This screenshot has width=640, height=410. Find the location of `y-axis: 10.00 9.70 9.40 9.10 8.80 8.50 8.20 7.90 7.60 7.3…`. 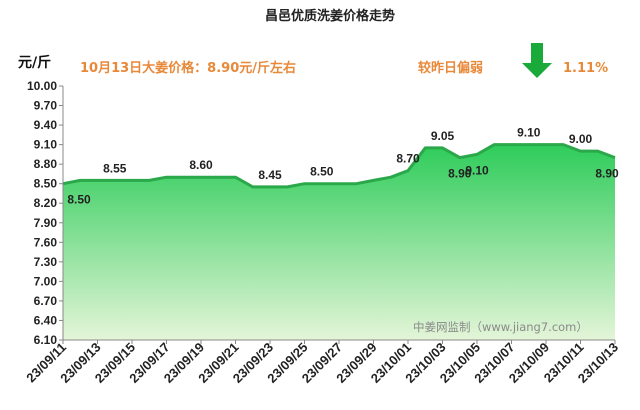

y-axis: 10.00 9.70 9.40 9.10 8.80 8.50 8.20 7.90 7.60 7.3… is located at coordinates (45, 213).